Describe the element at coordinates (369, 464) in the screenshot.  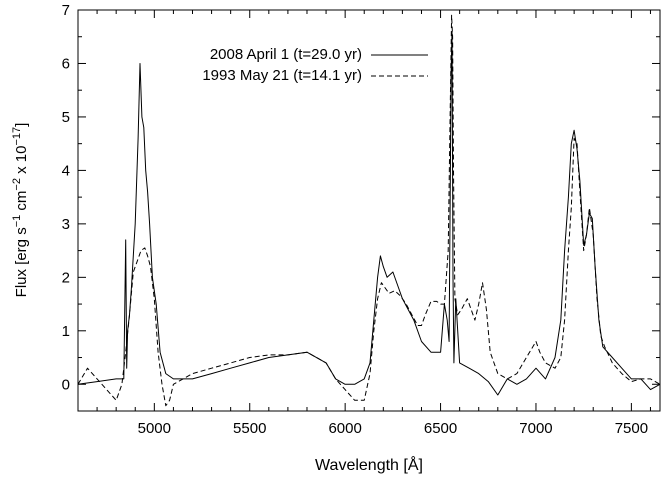
I see `x-axis-label: Wavelength [Å]` at that location.